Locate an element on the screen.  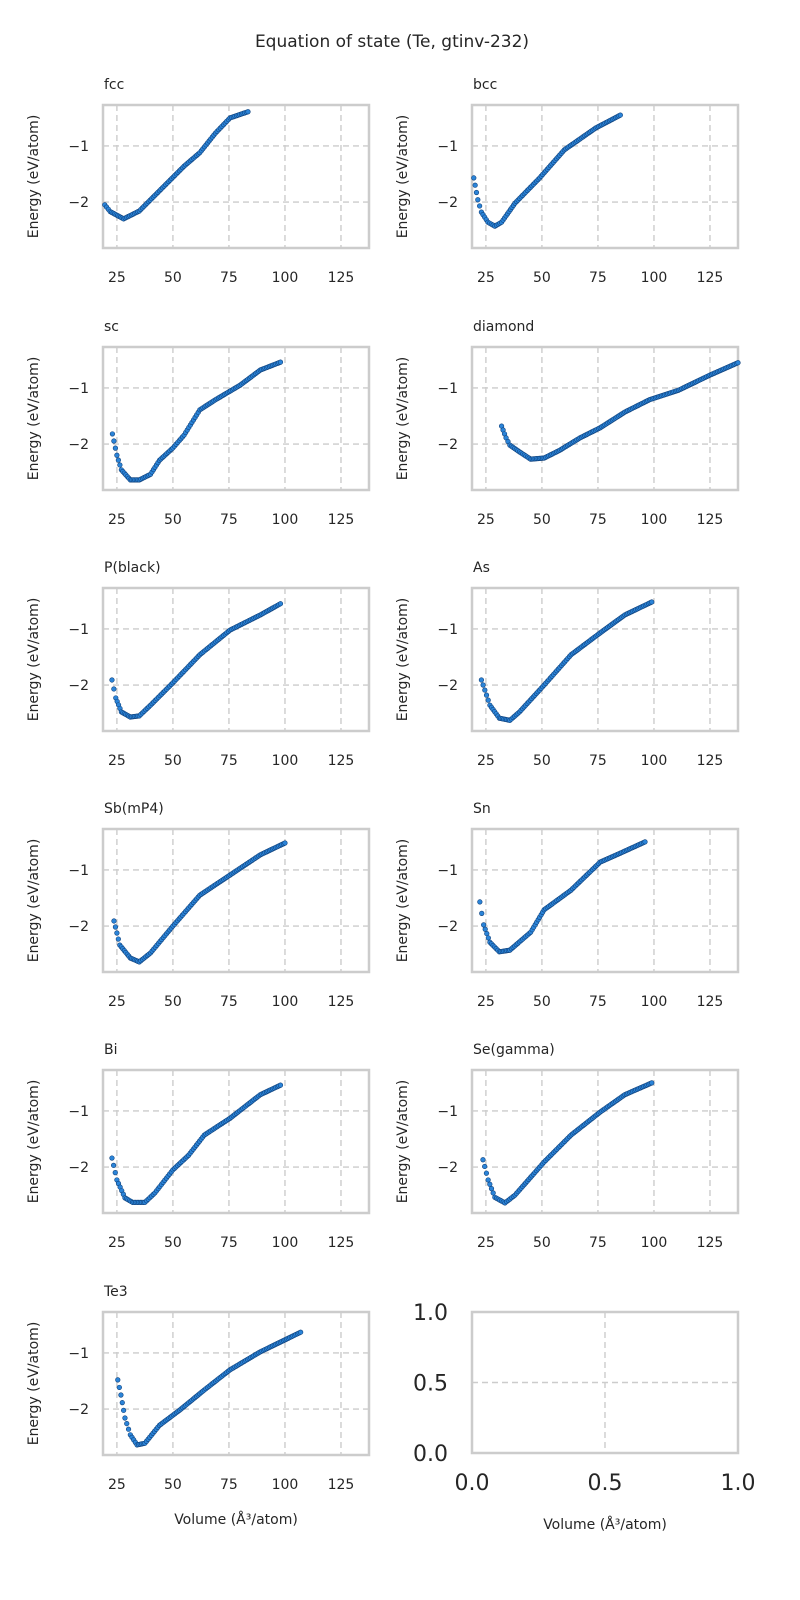
subplot-bi: 25 50 75 100 125 −1 −2 Bi Energy (eV/atom) is located at coordinates (198, 1146).